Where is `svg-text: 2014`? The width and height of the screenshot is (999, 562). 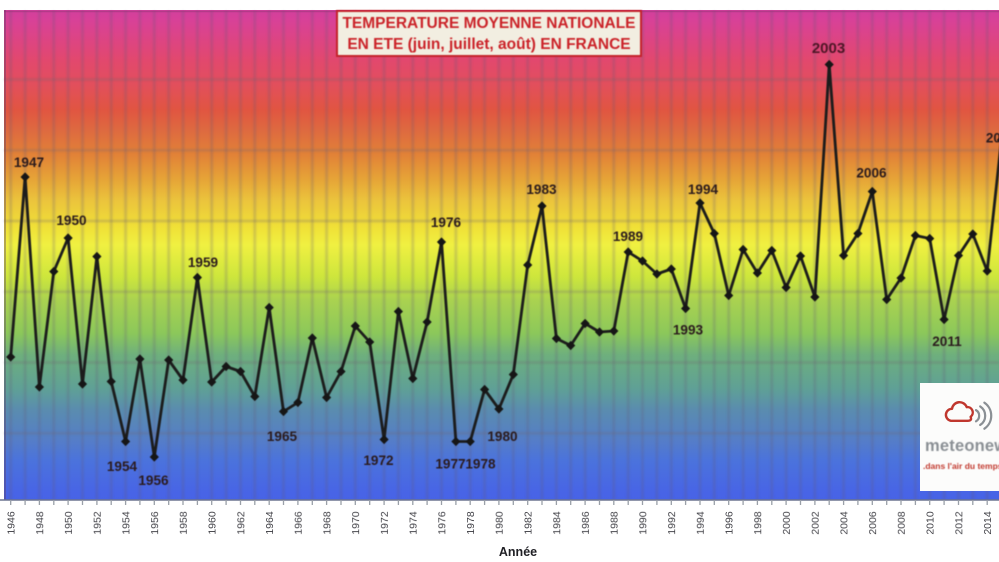 svg-text: 2014 is located at coordinates (988, 523).